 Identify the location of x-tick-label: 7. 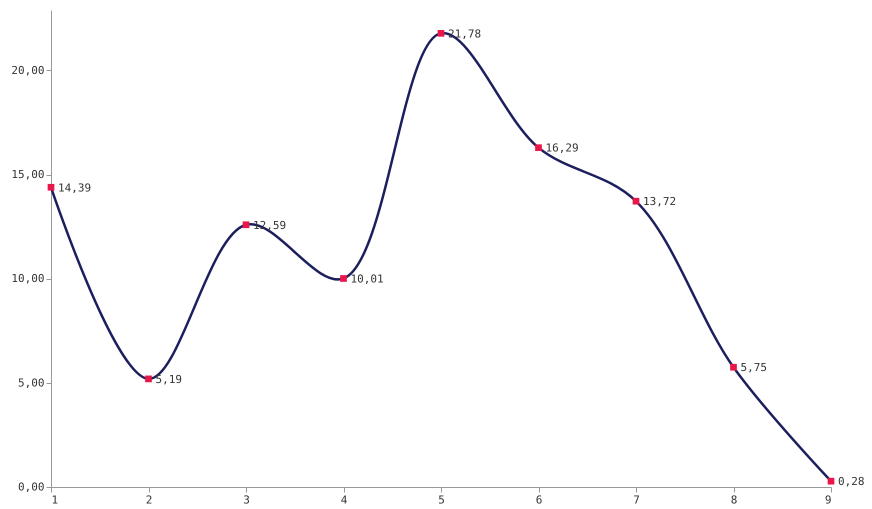
(636, 500).